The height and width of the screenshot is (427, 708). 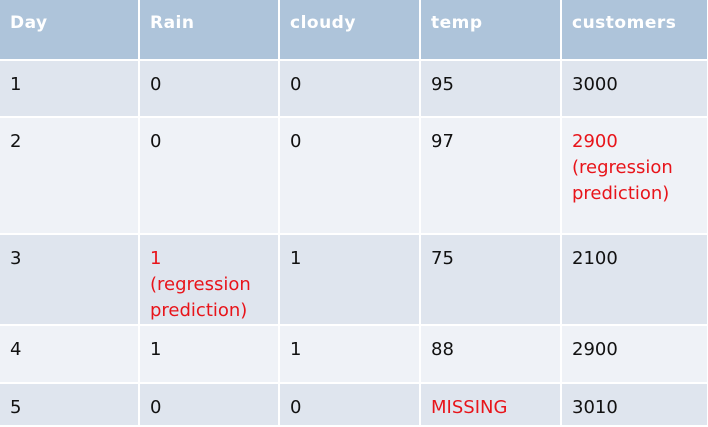 I want to click on header-cloudy: cloudy, so click(x=350, y=30).